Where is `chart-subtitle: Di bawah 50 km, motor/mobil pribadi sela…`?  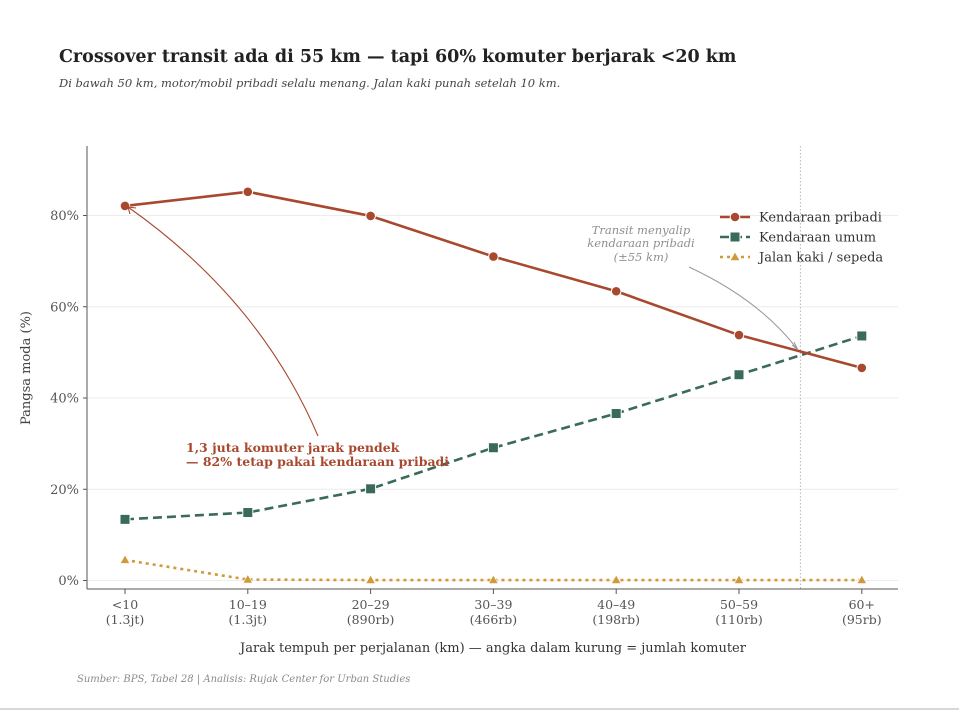 chart-subtitle: Di bawah 50 km, motor/mobil pribadi sela… is located at coordinates (310, 83).